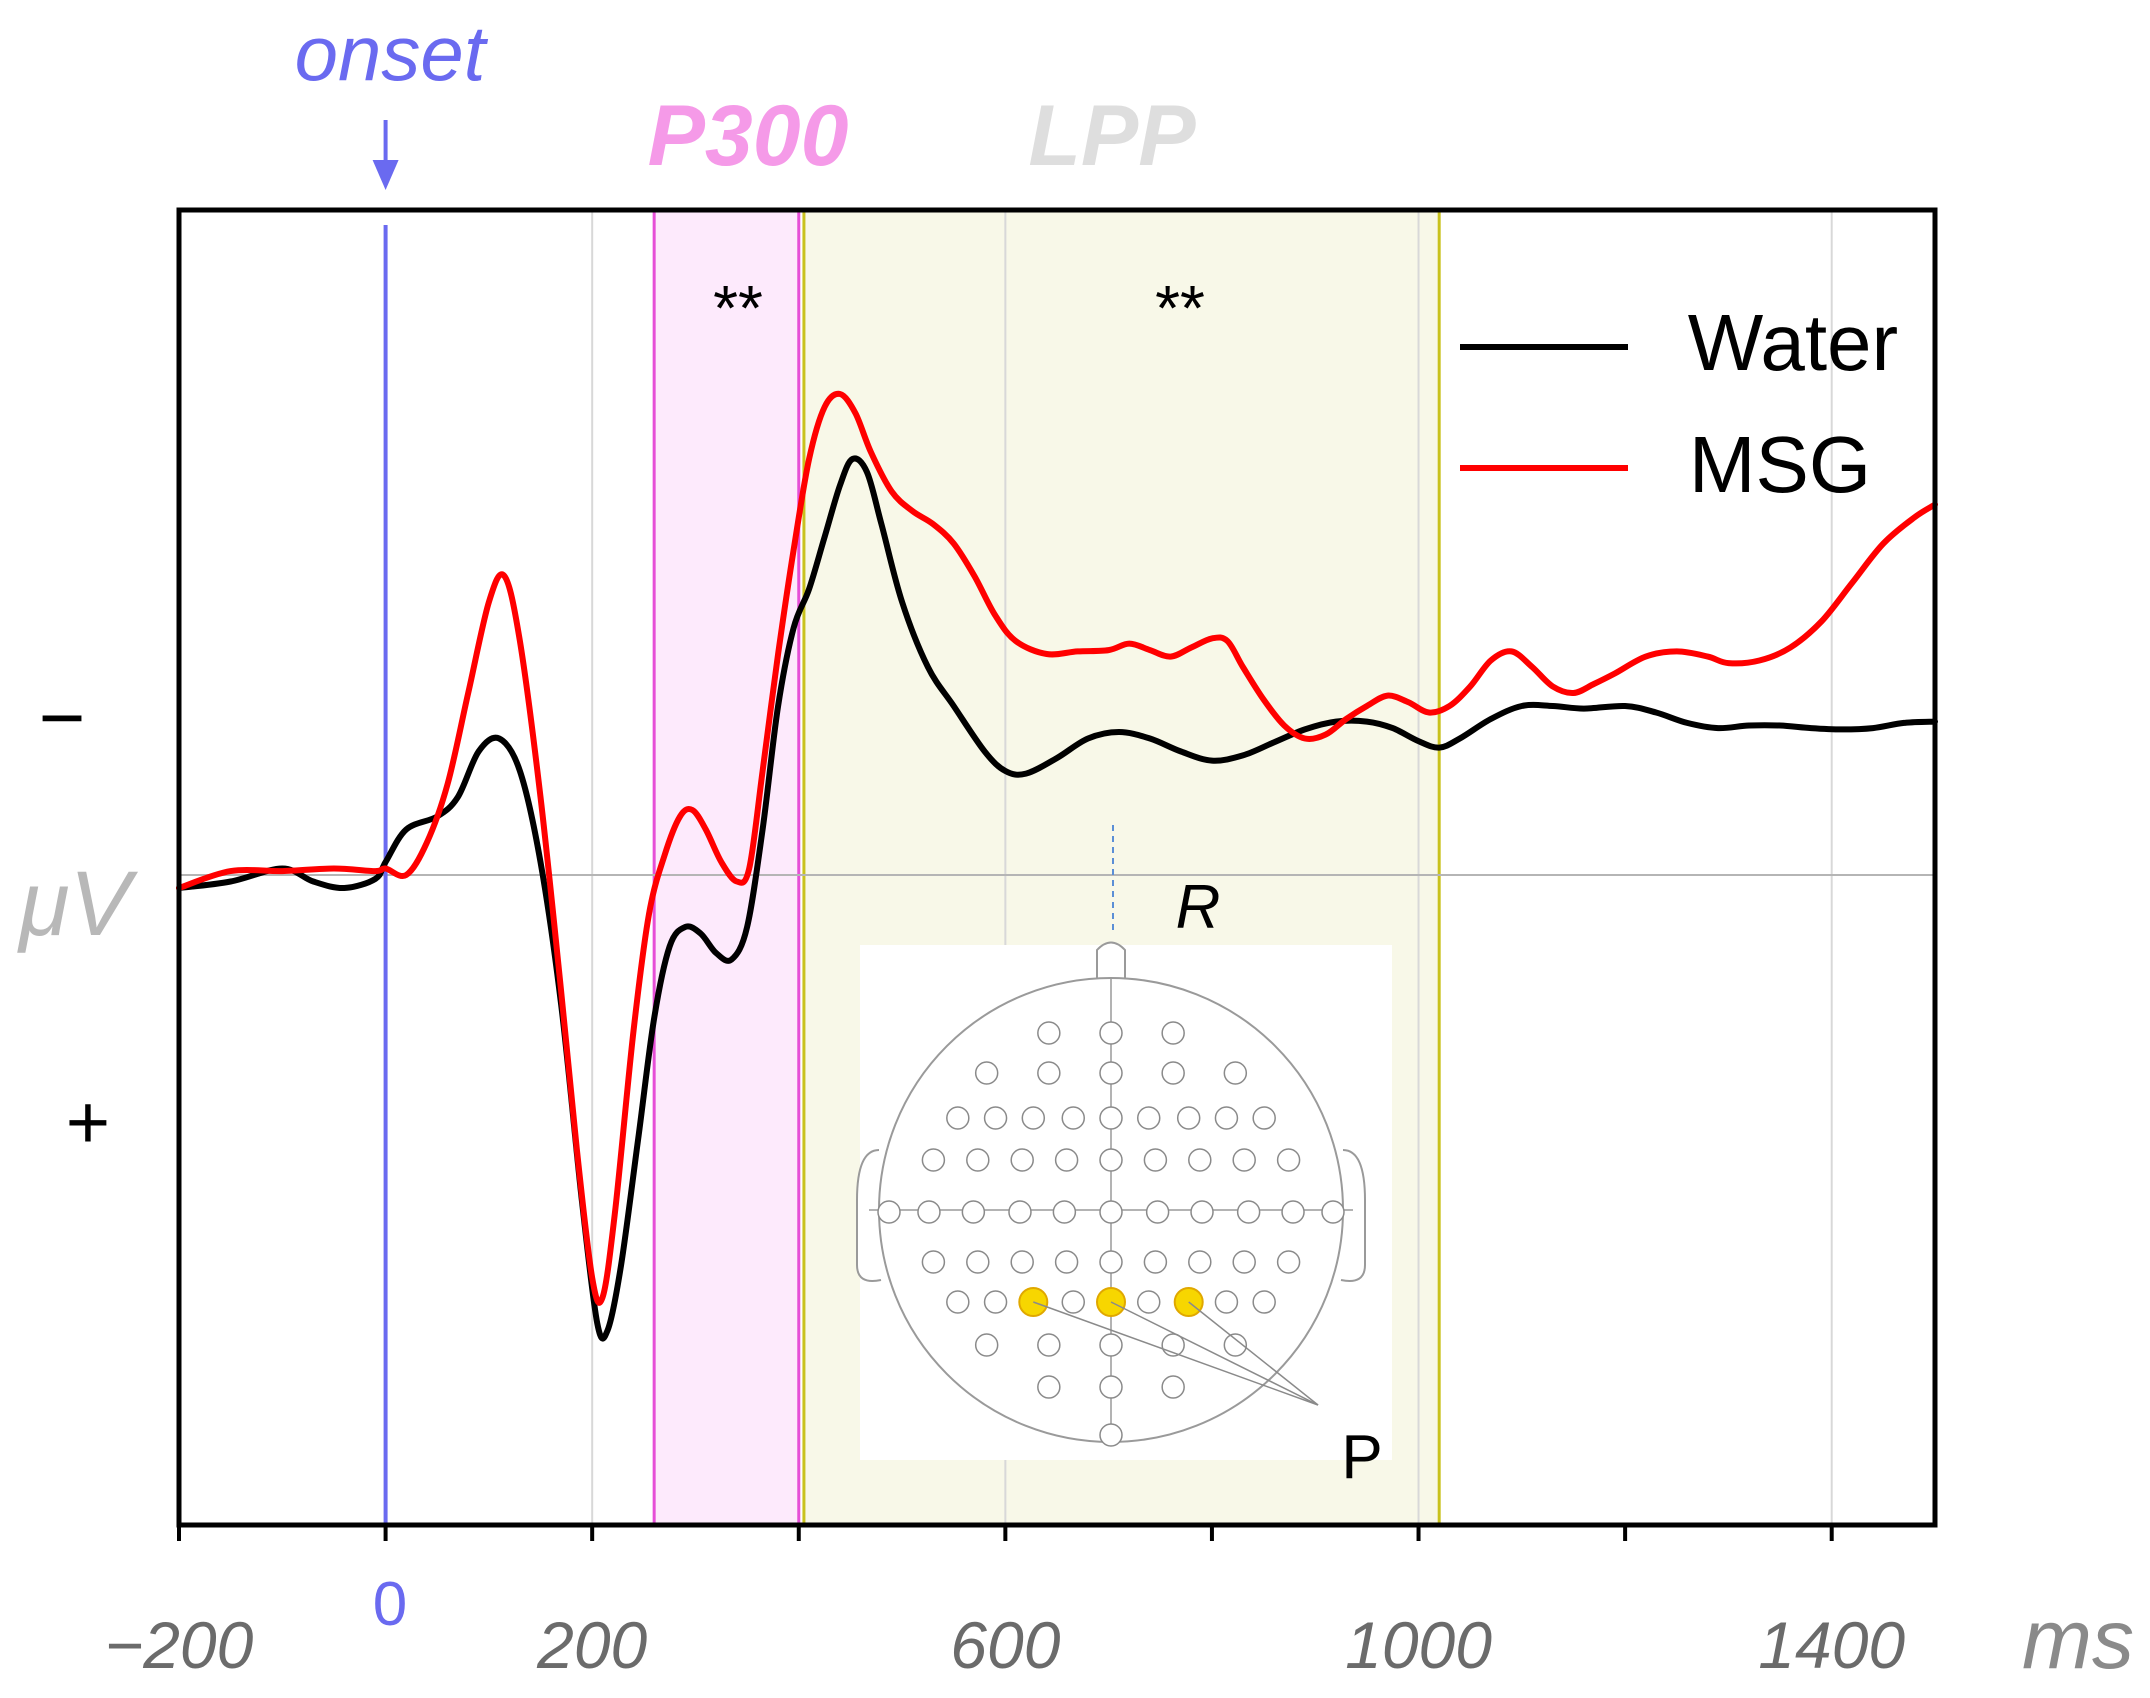  Describe the element at coordinates (1111, 1073) in the screenshot. I see `electrode-afz` at that location.